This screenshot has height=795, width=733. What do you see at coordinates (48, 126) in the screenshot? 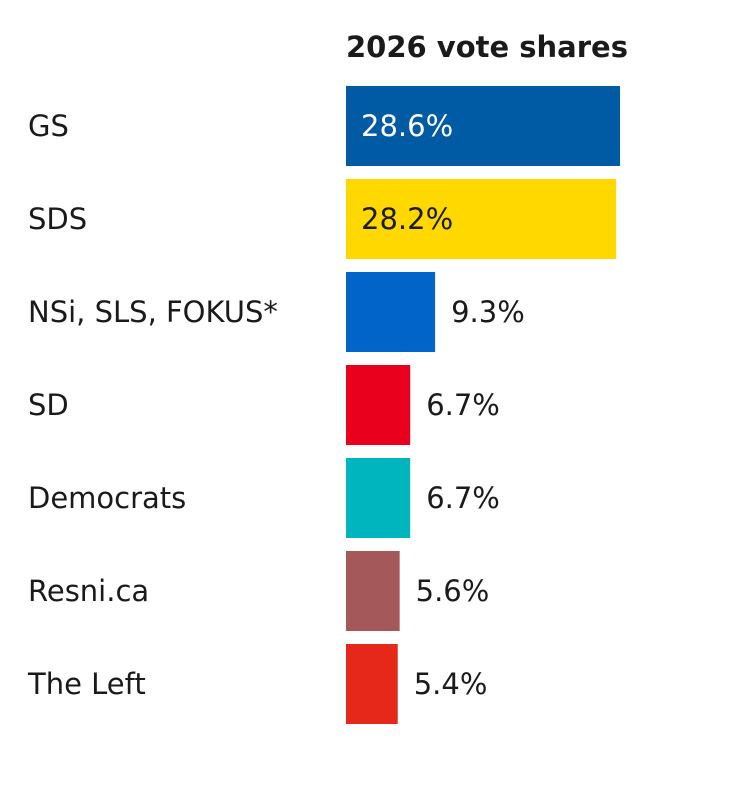
I see `category-label: GS` at bounding box center [48, 126].